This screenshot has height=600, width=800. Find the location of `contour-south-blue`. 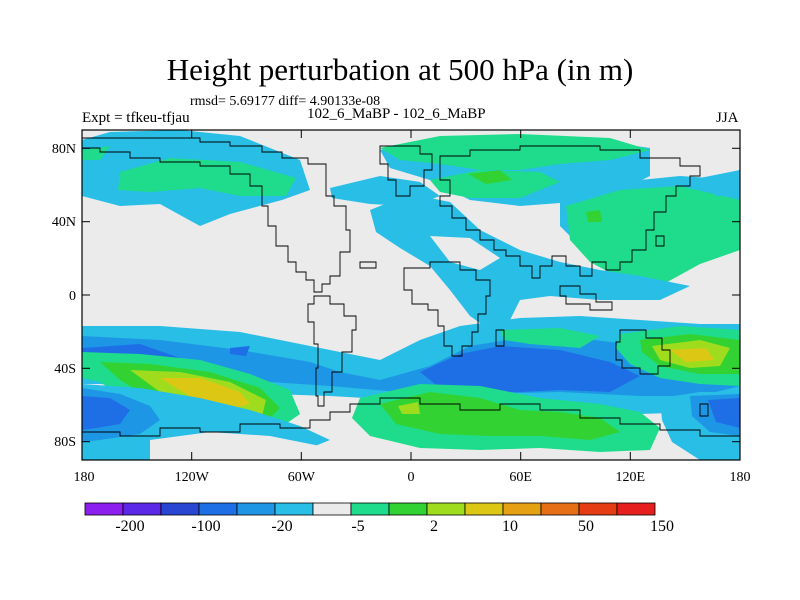

contour-south-blue is located at coordinates (530, 369).